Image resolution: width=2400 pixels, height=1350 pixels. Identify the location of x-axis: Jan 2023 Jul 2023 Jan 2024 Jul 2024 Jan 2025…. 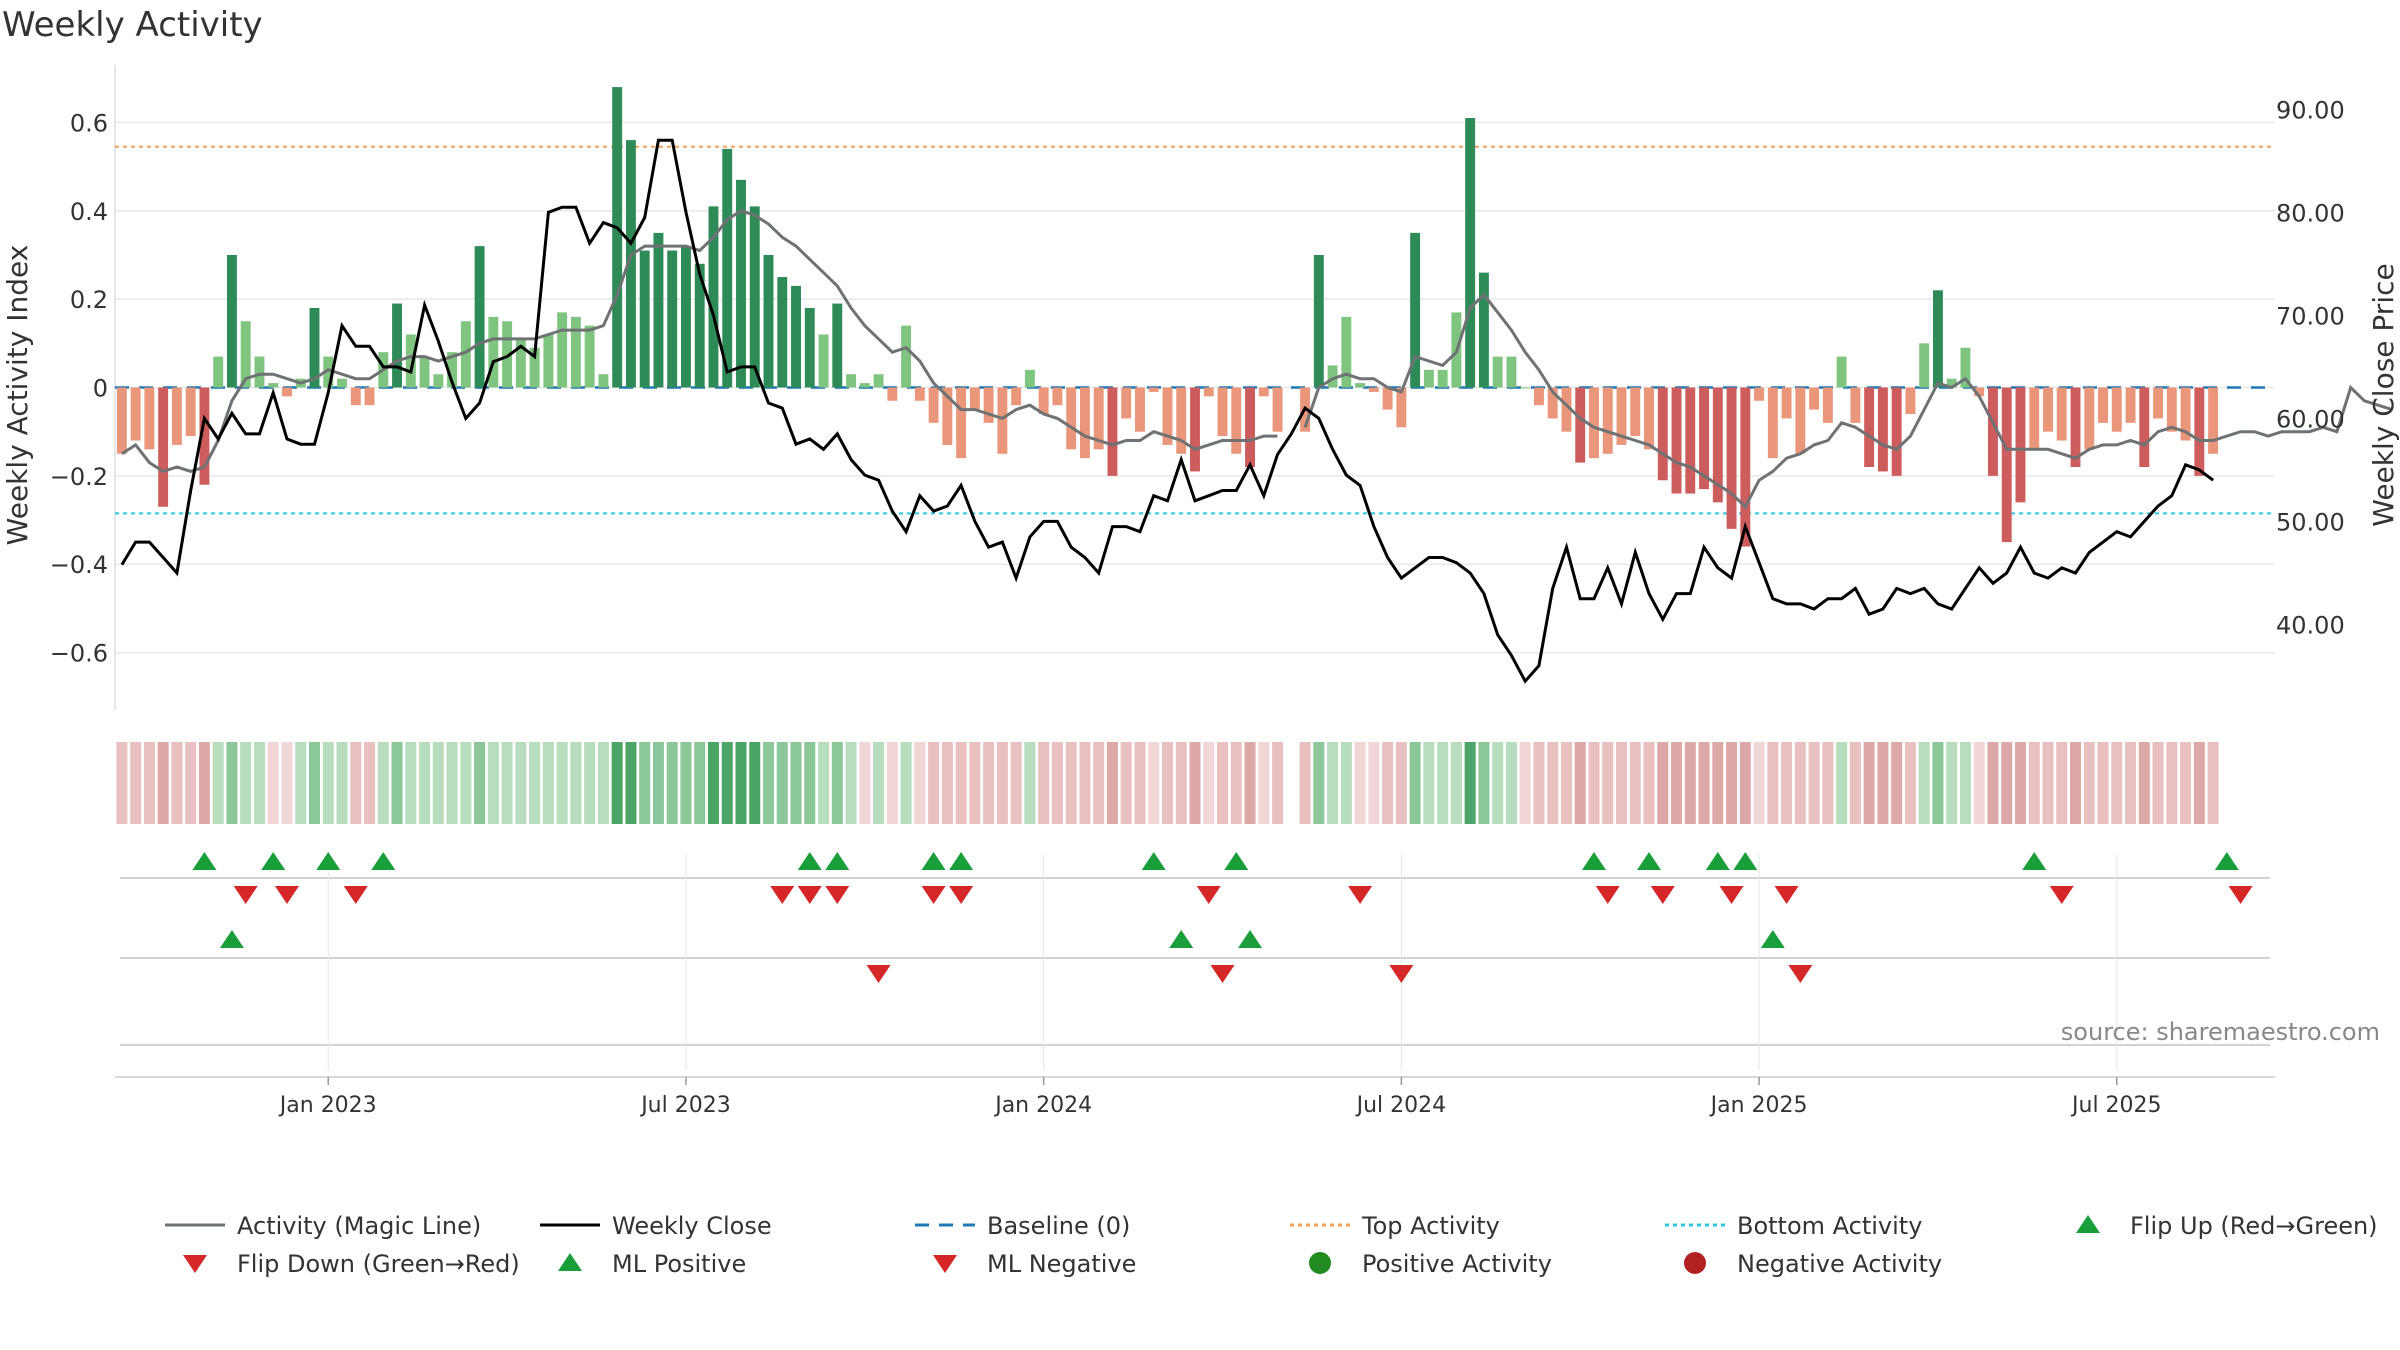
(1195, 1097).